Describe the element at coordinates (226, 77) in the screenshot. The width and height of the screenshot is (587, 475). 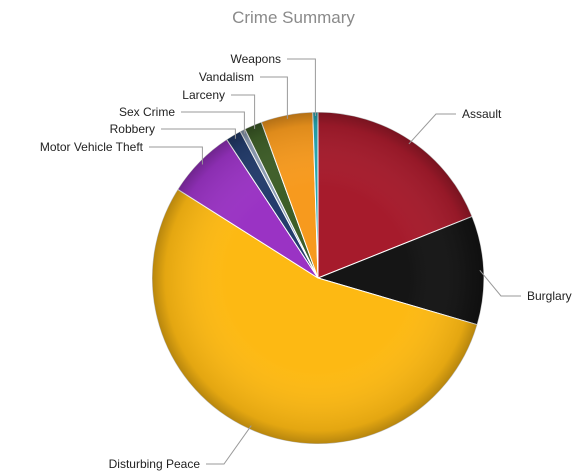
I see `slice-label-vandalism: Vandalism` at that location.